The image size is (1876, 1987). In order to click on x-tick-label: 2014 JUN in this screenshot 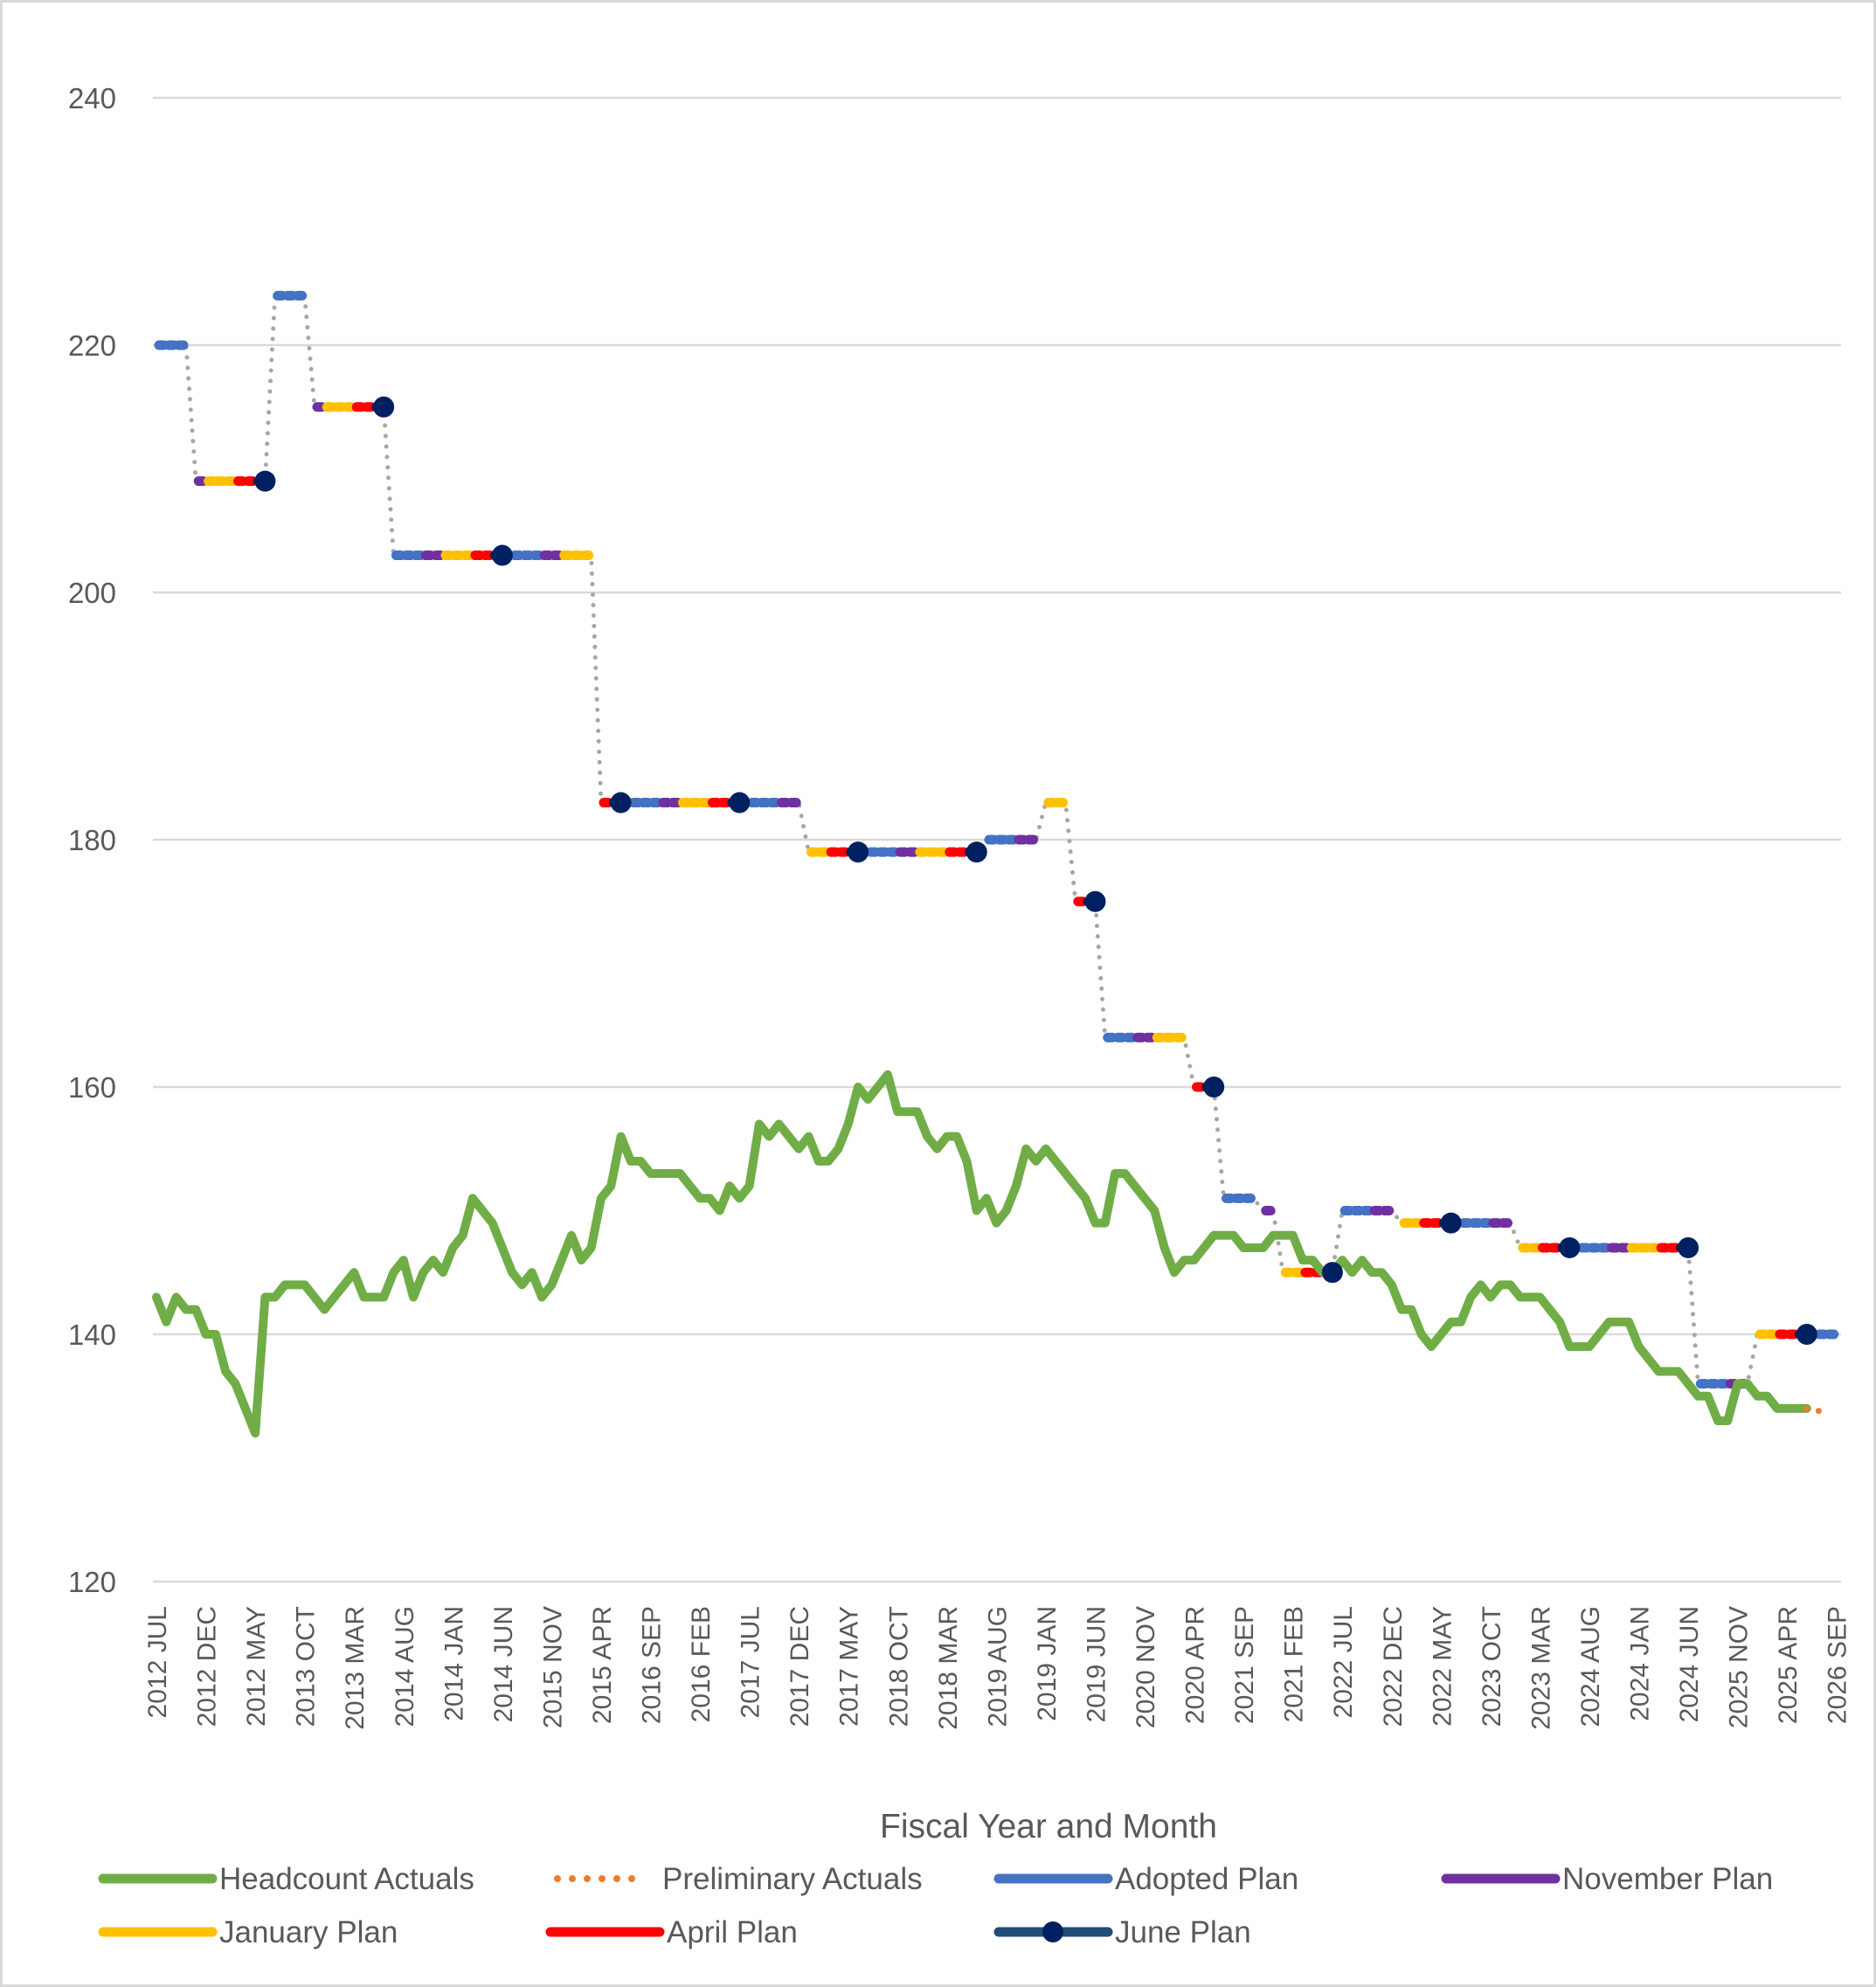, I will do `click(503, 1664)`.